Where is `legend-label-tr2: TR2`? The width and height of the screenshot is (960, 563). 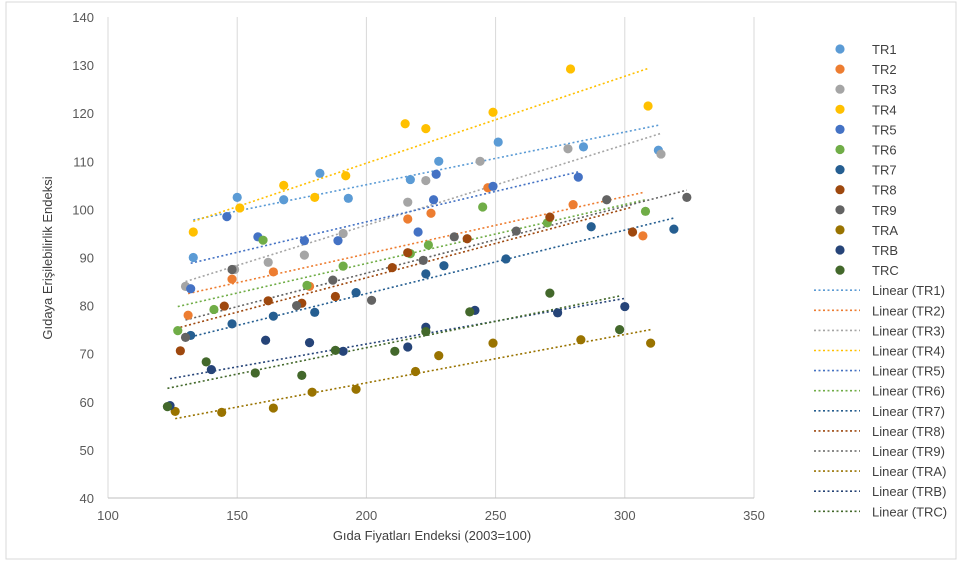
legend-label-tr2: TR2 is located at coordinates (884, 69).